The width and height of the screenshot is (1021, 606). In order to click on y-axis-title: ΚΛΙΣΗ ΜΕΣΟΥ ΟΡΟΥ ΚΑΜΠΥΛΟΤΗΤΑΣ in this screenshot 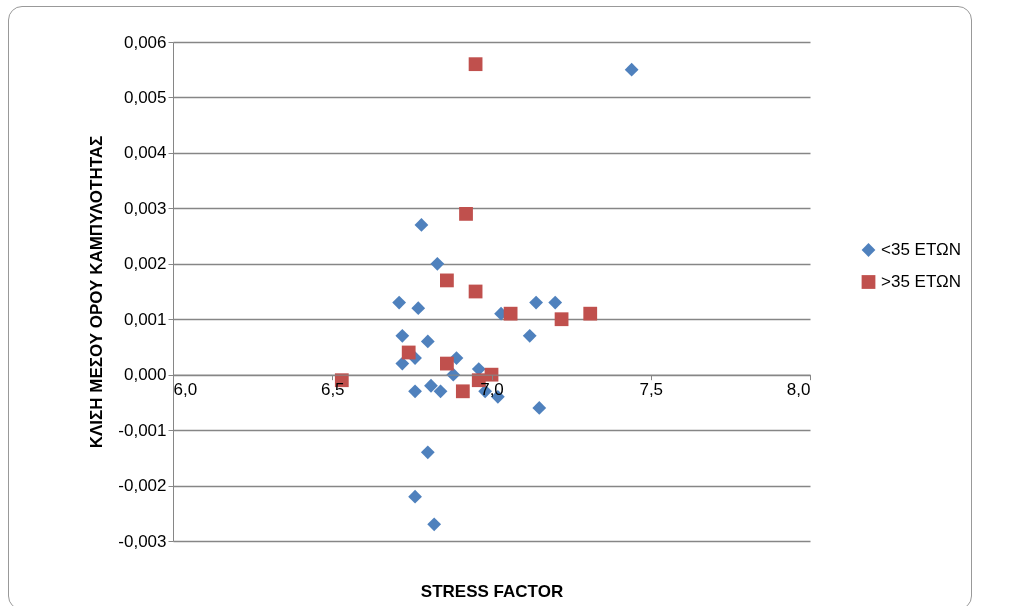, I will do `click(97, 292)`.